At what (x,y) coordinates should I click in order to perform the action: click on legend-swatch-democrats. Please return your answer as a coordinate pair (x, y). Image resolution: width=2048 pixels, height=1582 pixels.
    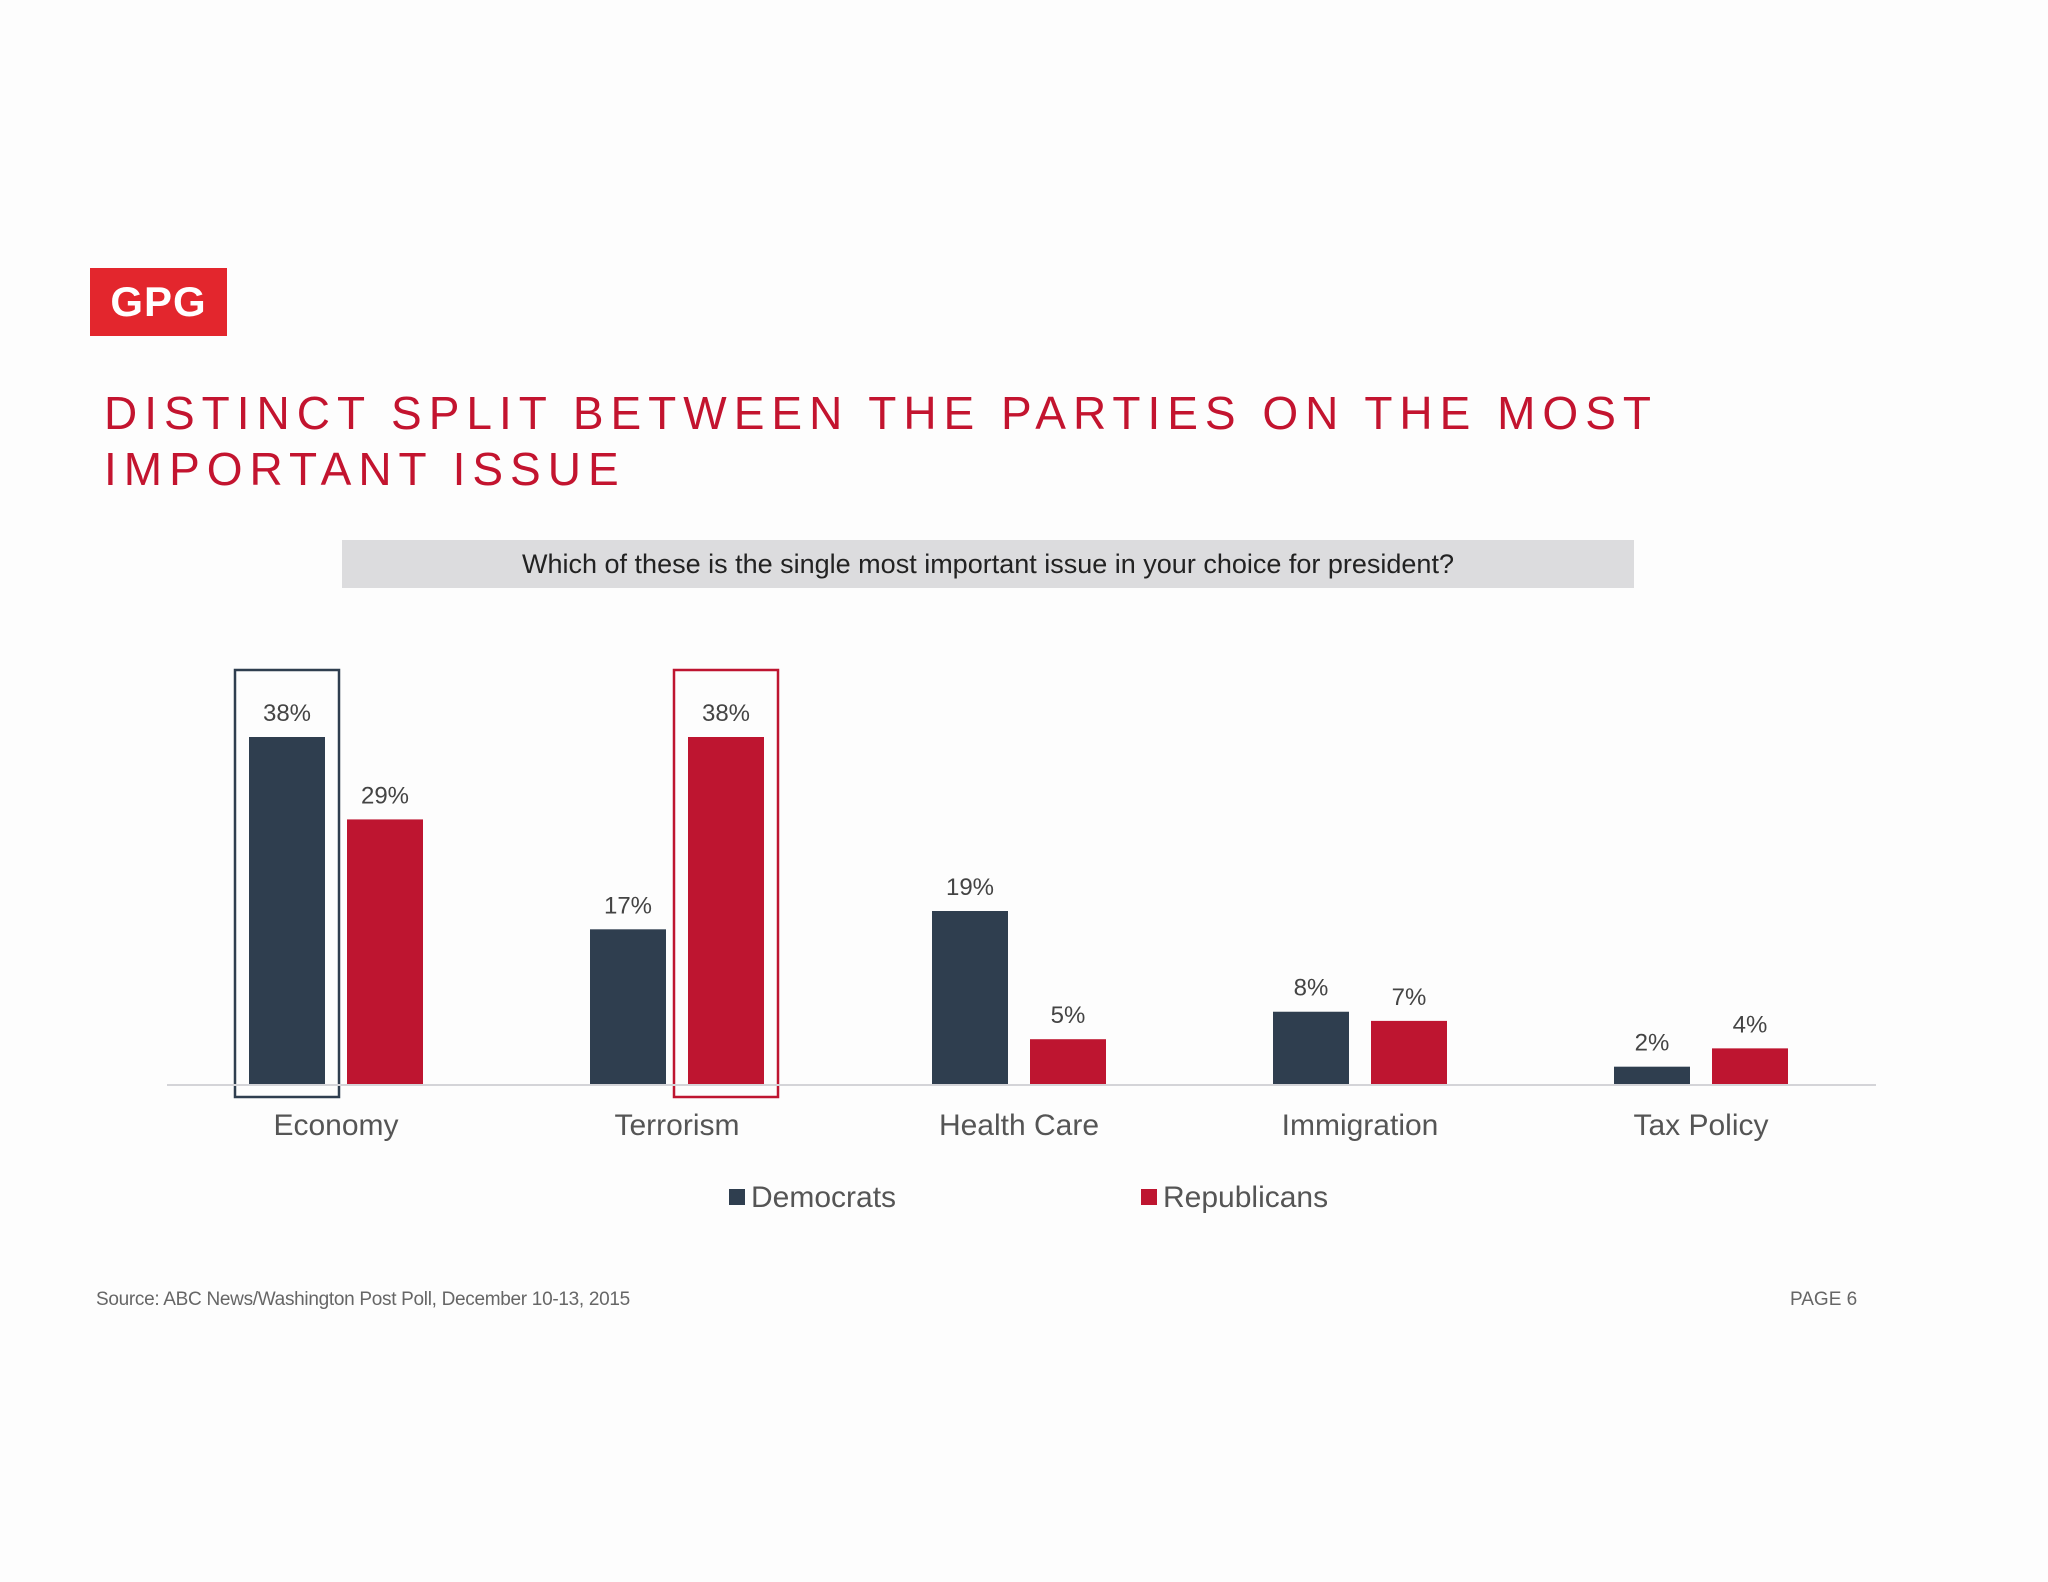
    Looking at the image, I should click on (737, 1197).